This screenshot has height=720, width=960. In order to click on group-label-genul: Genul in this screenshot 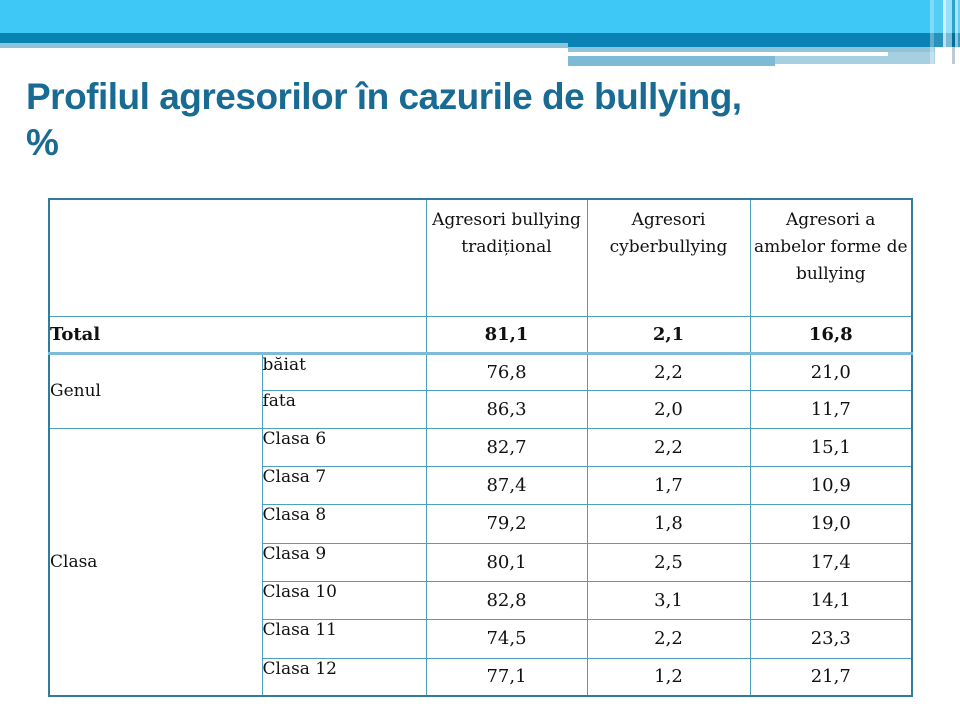, I will do `click(155, 390)`.